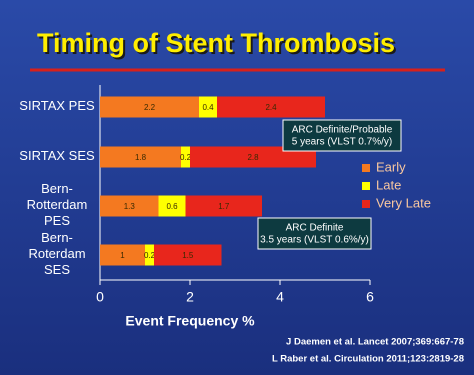 The image size is (474, 375). I want to click on title-shadow: Timing of Stent Thrombosis, so click(218, 45).